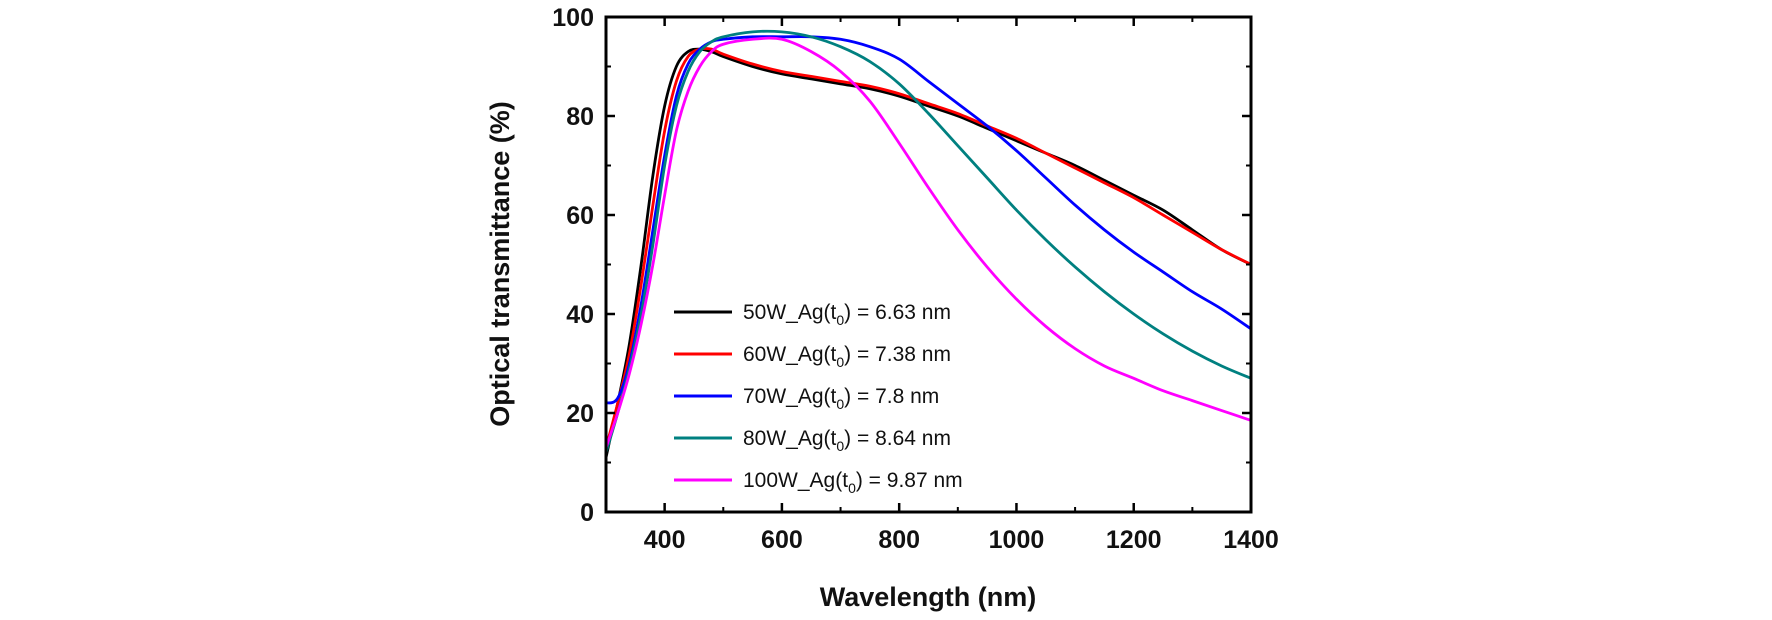  I want to click on y-tick-label: 40, so click(580, 315).